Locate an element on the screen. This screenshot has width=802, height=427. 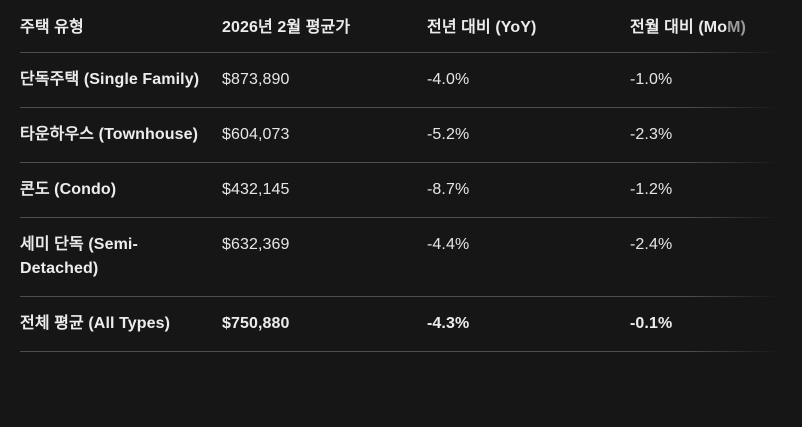
cell-mom: -1.0% is located at coordinates (651, 79).